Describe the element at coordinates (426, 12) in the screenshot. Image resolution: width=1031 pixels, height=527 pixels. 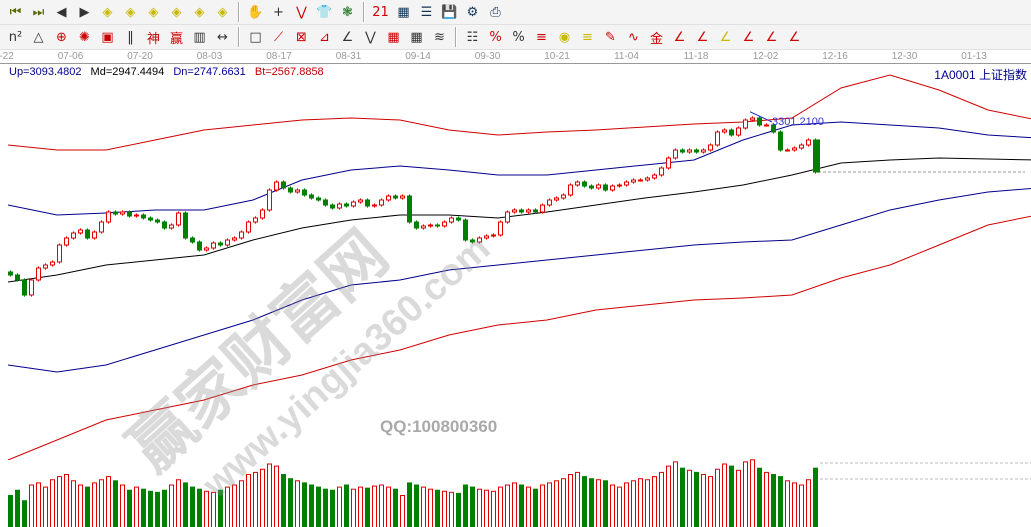
I see `notes-icon: ☰` at that location.